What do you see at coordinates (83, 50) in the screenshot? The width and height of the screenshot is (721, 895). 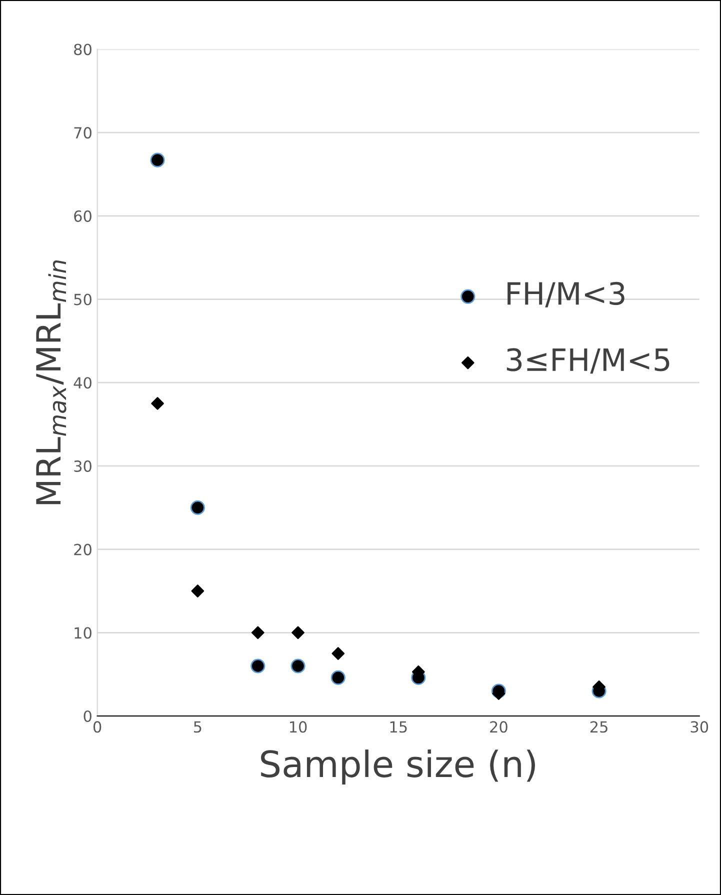 I see `y-tick-label: 80` at bounding box center [83, 50].